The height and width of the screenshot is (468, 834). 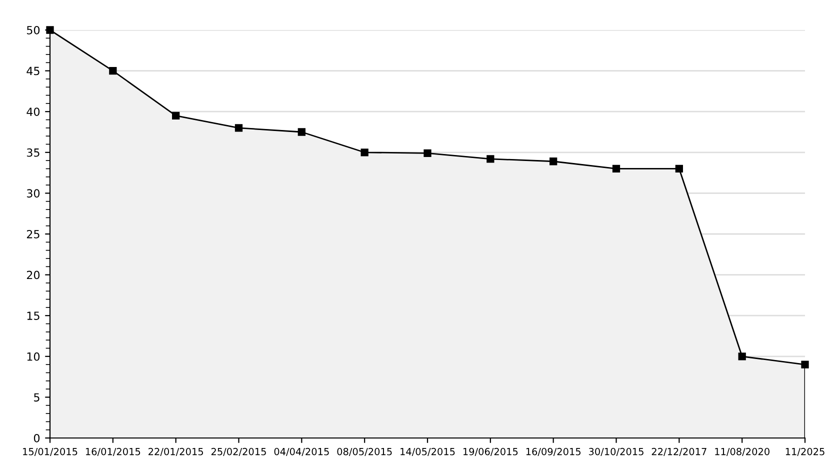 I want to click on x-tick-label: 11/08/2020, so click(x=742, y=452).